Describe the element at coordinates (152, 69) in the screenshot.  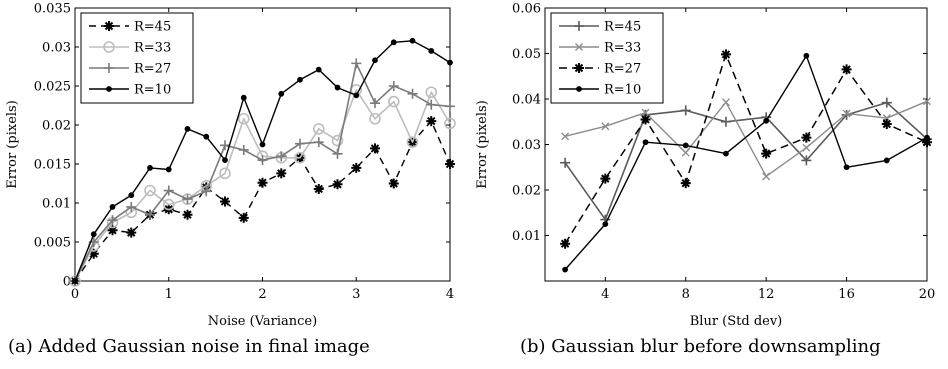
I see `legend-label: R=27` at that location.